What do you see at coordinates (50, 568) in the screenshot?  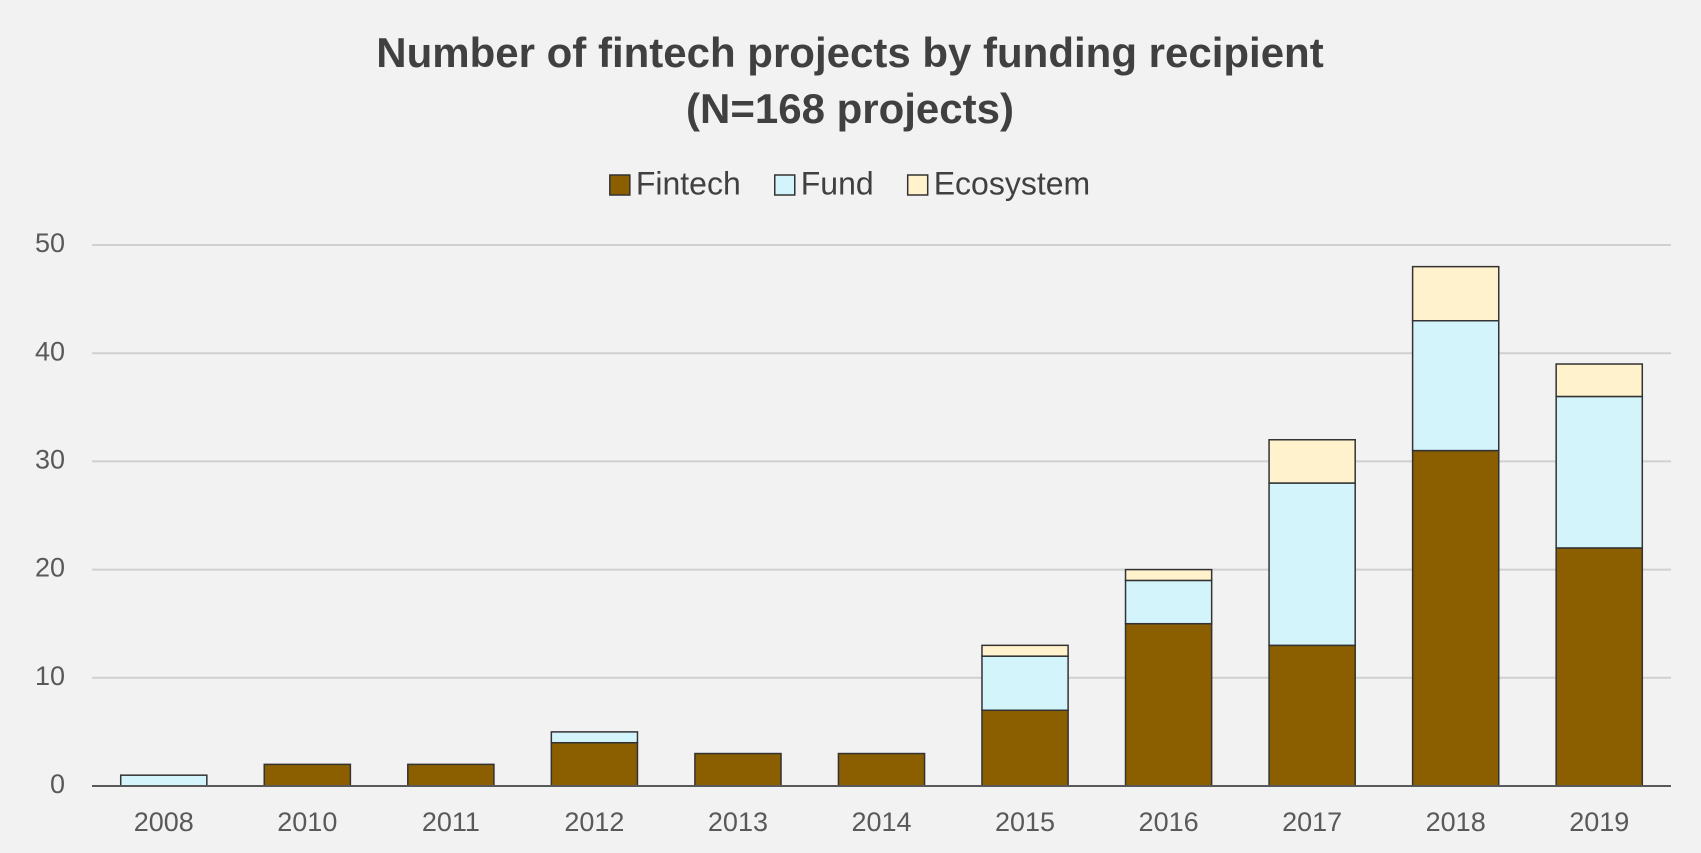 I see `y-tick-label: 20` at bounding box center [50, 568].